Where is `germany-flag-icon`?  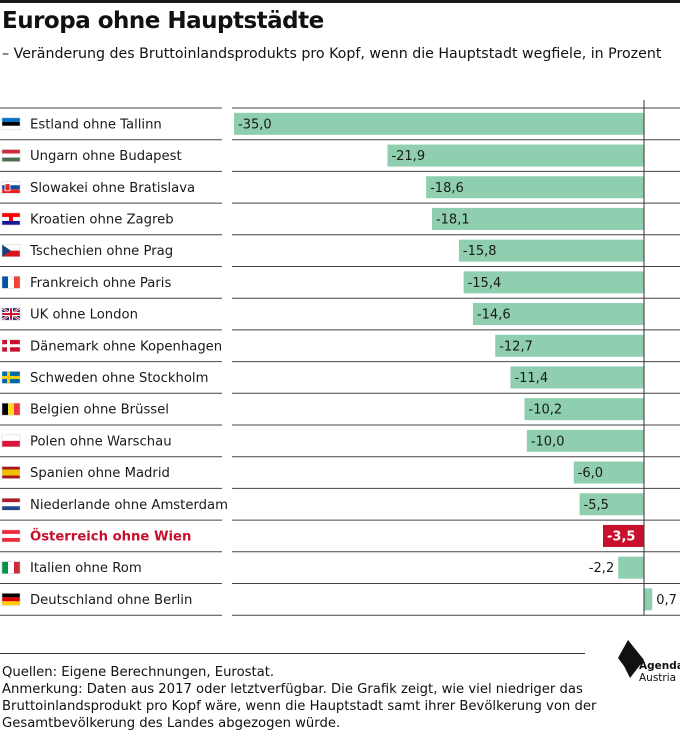 germany-flag-icon is located at coordinates (11, 599).